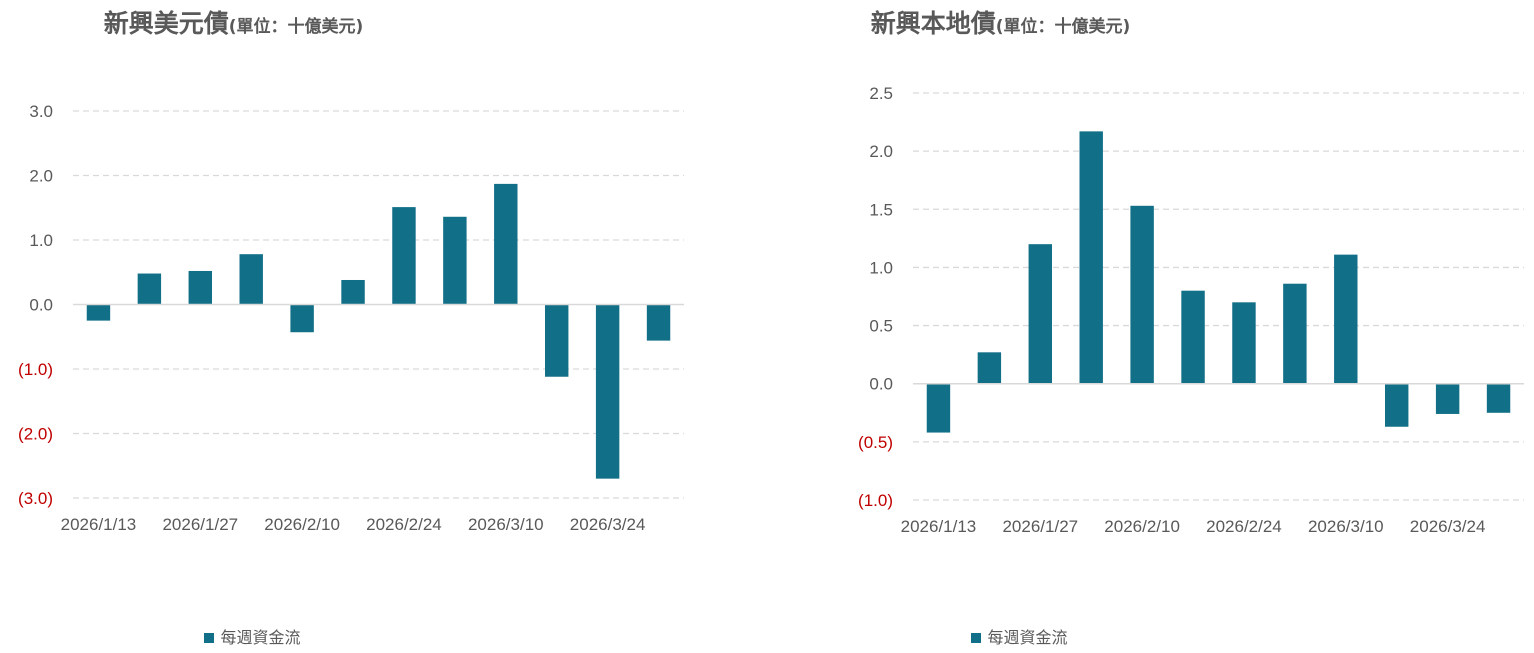 The width and height of the screenshot is (1534, 653). Describe the element at coordinates (875, 442) in the screenshot. I see `y-tick-label: (0.5)` at that location.